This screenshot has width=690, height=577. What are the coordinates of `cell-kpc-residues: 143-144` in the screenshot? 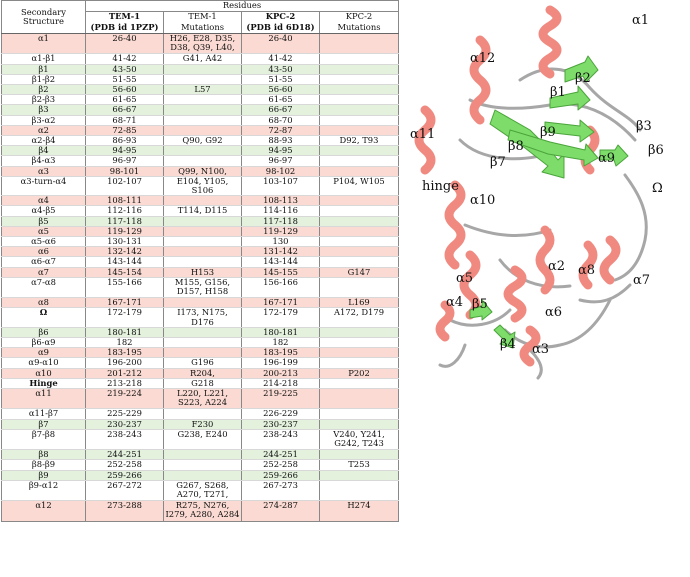 It's located at (280, 262).